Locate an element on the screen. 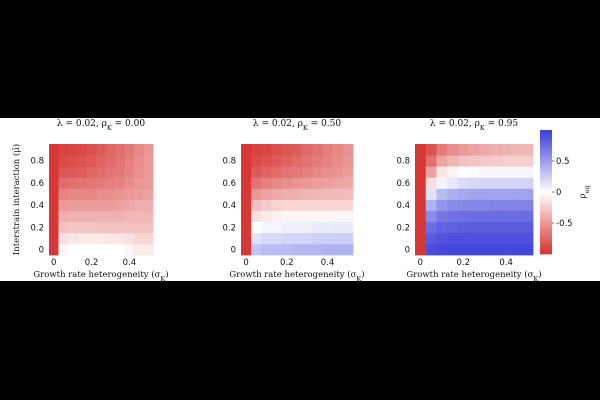  x-tick-label: 0.2 is located at coordinates (92, 263).